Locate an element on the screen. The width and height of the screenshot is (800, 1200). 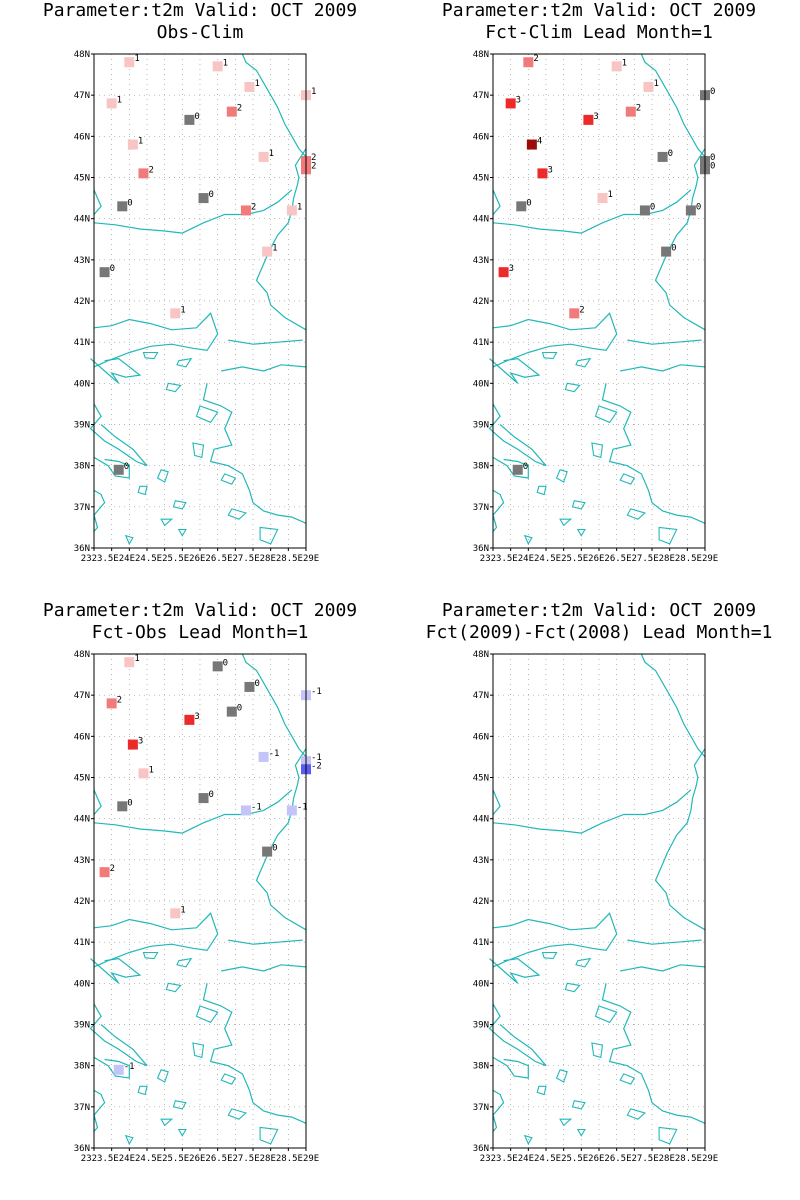
panel-title-line2: Obs-Clim is located at coordinates (200, 32).